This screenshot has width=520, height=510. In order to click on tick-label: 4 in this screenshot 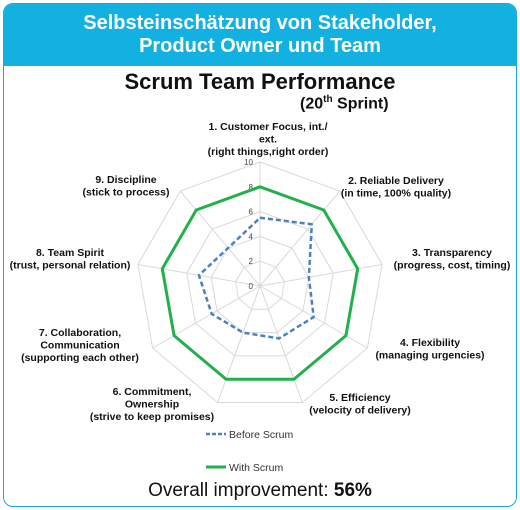, I will do `click(251, 236)`.